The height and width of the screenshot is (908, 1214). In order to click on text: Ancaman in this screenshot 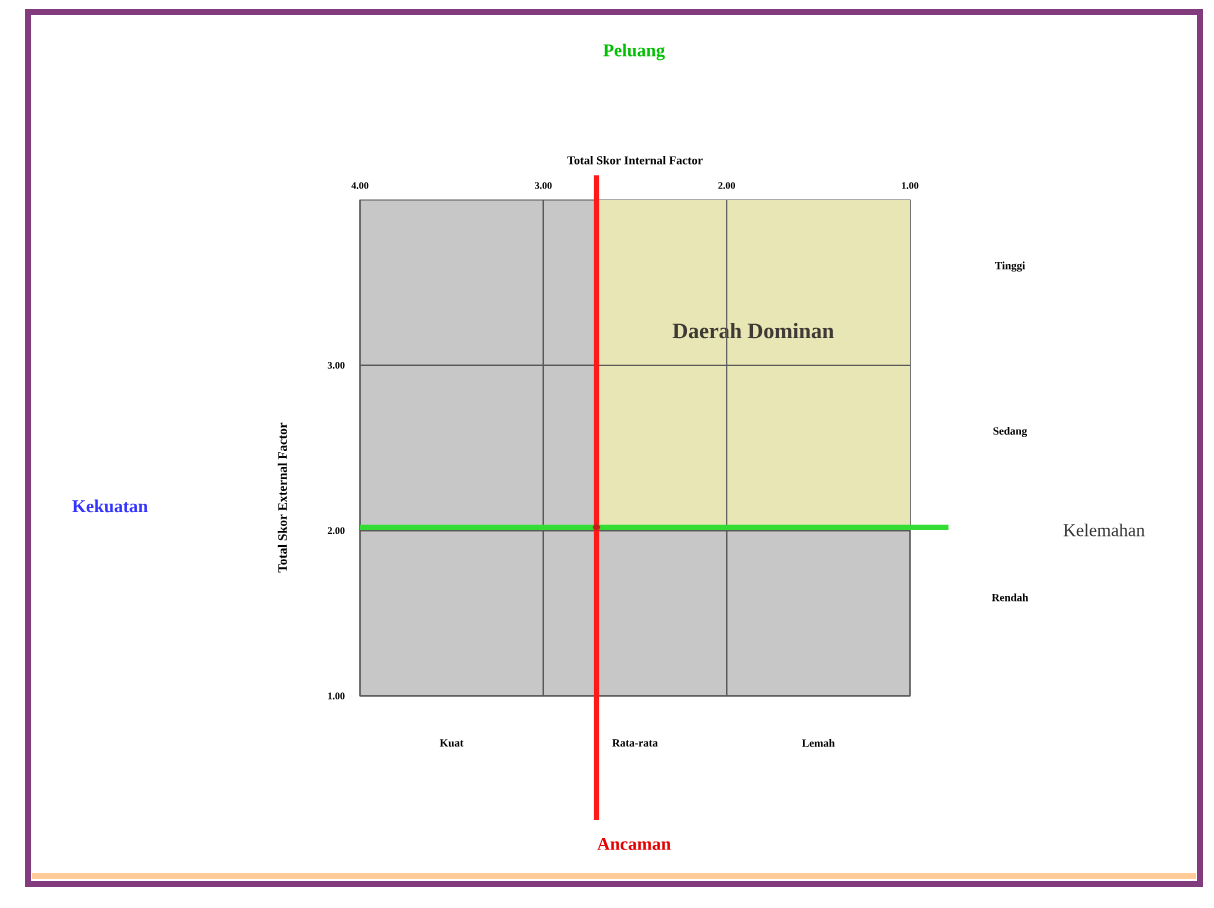, I will do `click(634, 844)`.